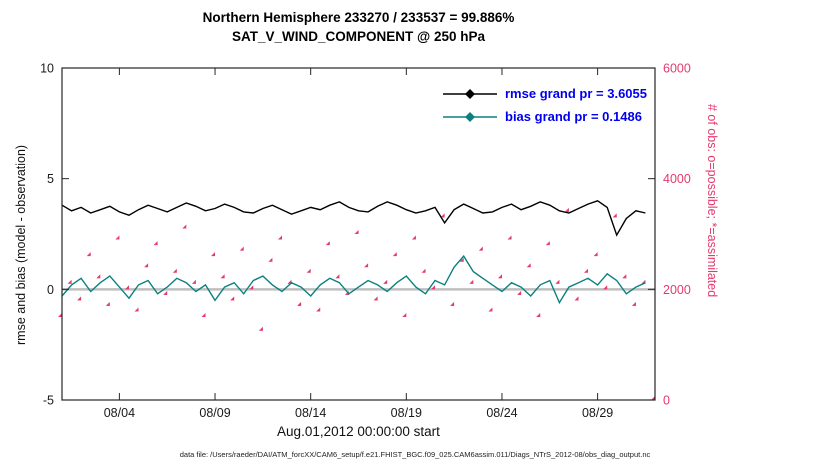 This screenshot has height=470, width=830. What do you see at coordinates (310, 413) in the screenshot?
I see `svg-text: 08/14` at bounding box center [310, 413].